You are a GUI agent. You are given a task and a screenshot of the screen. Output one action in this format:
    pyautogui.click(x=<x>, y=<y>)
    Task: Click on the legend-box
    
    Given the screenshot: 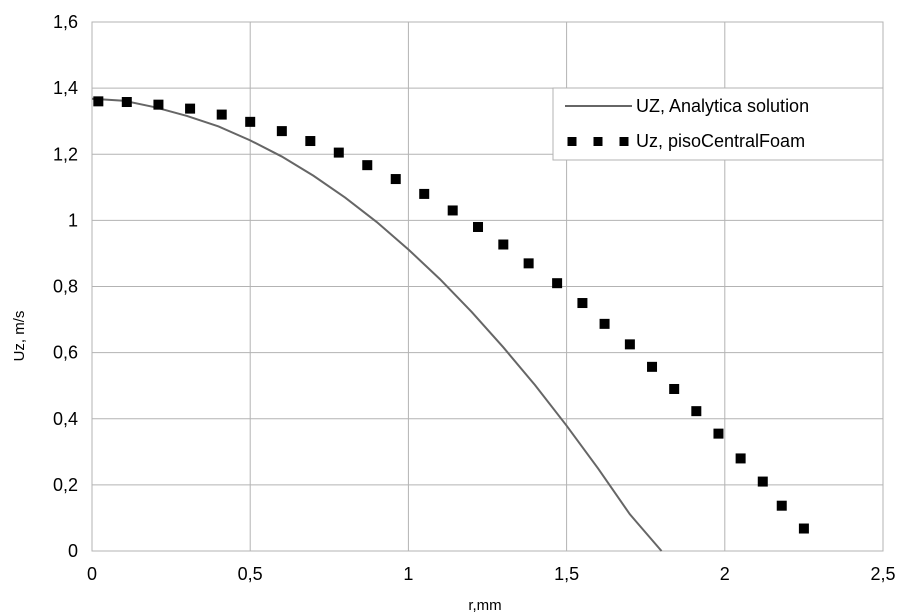 What is the action you would take?
    pyautogui.click(x=718, y=124)
    